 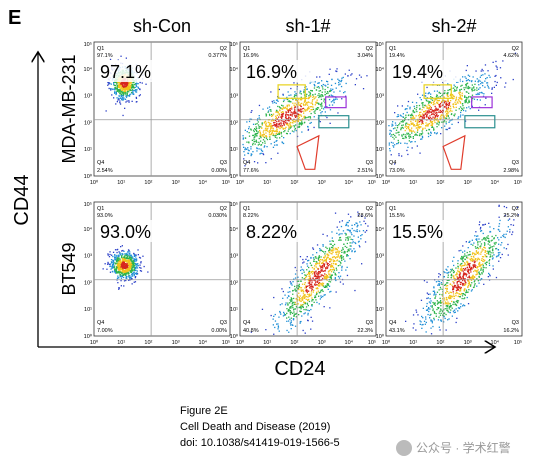 What do you see at coordinates (255, 427) in the screenshot?
I see `caption-line: Cell Death and Disease (2019)` at bounding box center [255, 427].